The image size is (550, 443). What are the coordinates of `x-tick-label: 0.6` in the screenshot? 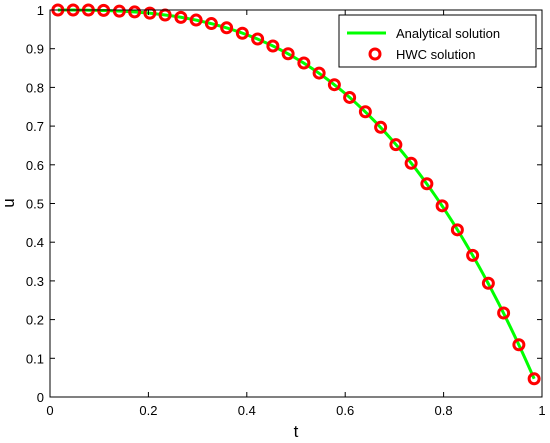 It's located at (345, 410).